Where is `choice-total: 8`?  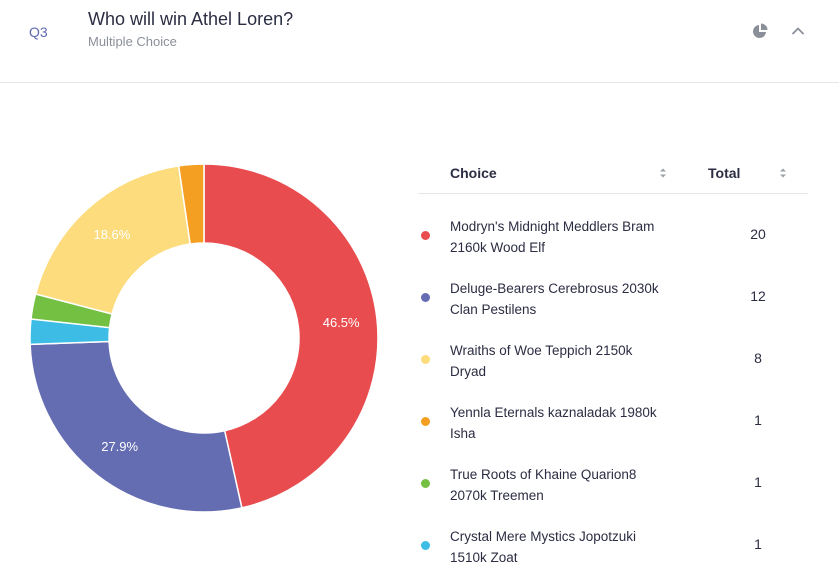
choice-total: 8 is located at coordinates (758, 358).